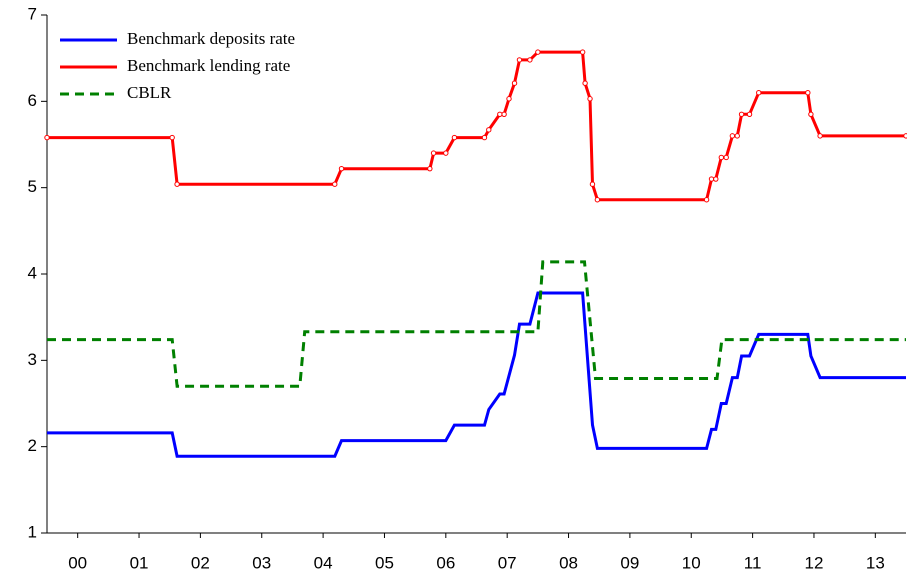  What do you see at coordinates (139, 562) in the screenshot?
I see `x-tick-label: 01` at bounding box center [139, 562].